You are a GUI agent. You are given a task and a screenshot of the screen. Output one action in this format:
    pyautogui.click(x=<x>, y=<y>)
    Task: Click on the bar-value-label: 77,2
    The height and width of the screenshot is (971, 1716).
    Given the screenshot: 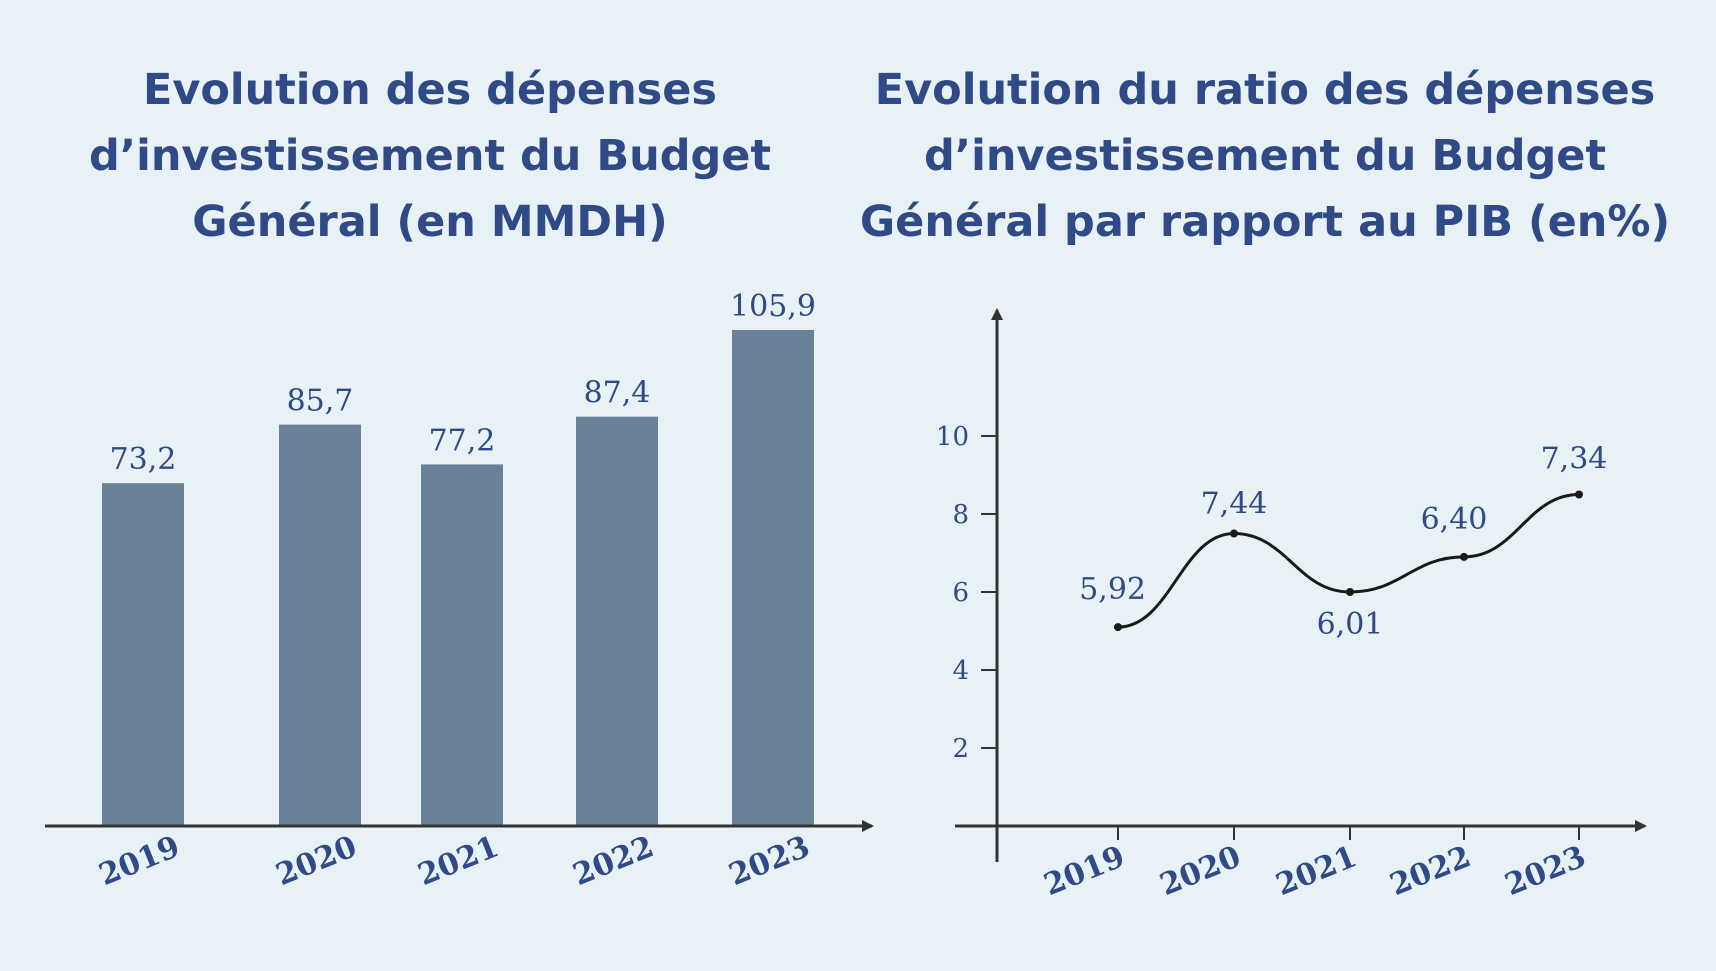 What is the action you would take?
    pyautogui.click(x=462, y=440)
    